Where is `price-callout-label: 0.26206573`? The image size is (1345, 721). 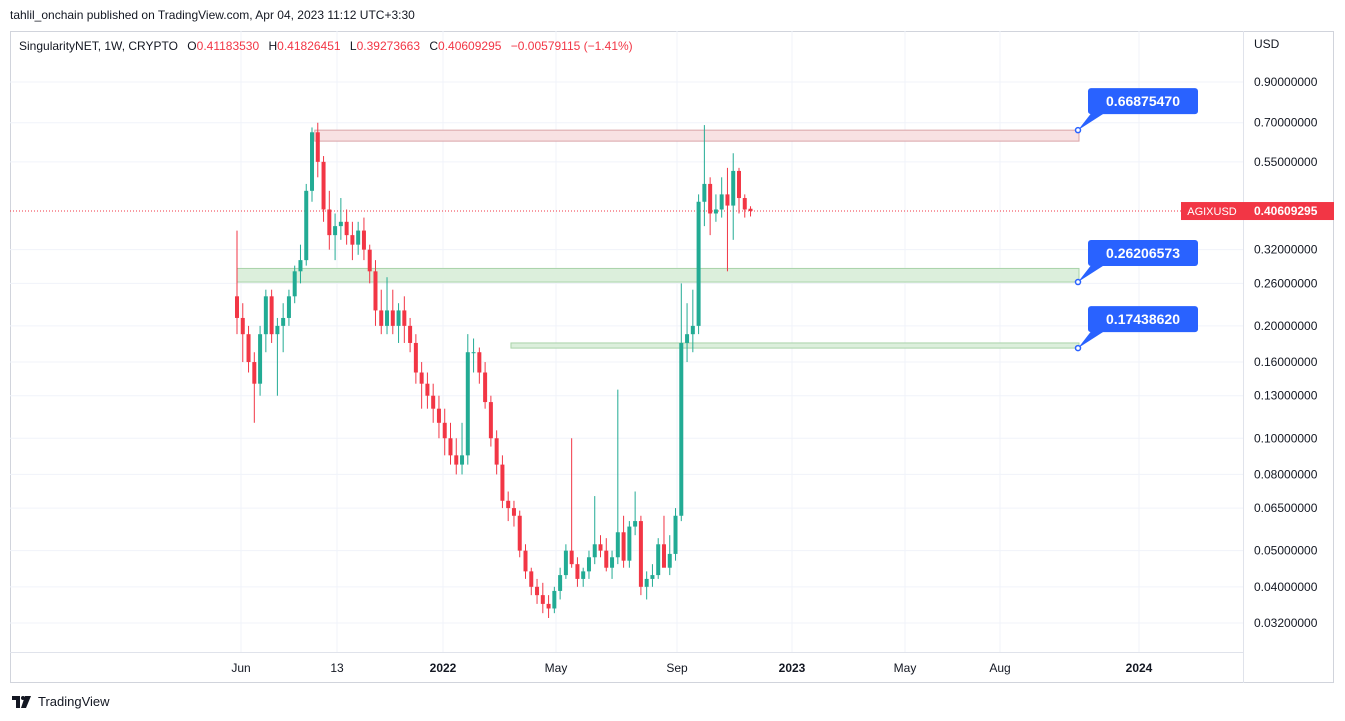 price-callout-label: 0.26206573 is located at coordinates (1143, 253).